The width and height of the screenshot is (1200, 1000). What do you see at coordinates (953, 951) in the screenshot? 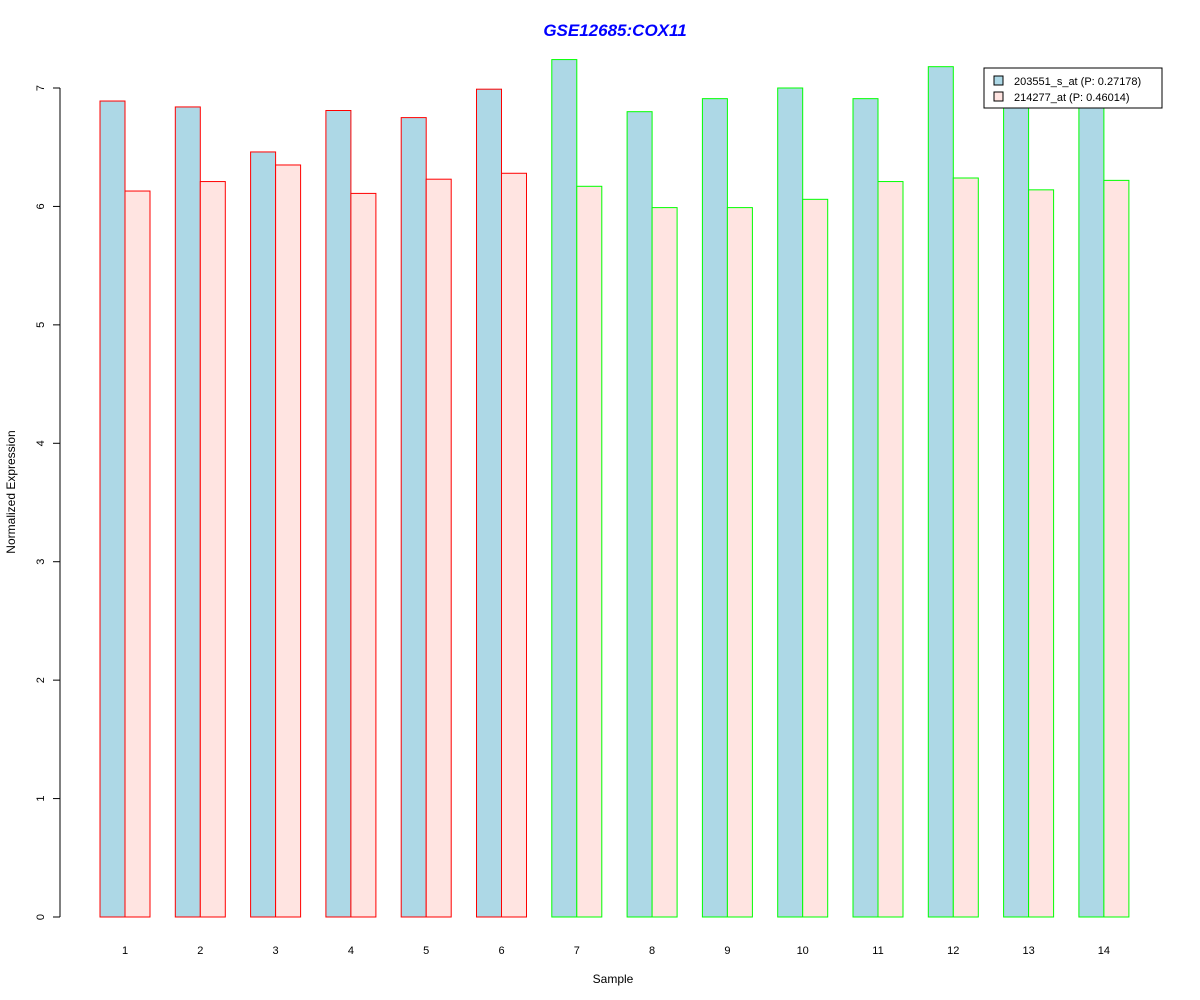
I see `x-tick-label: 12` at bounding box center [953, 951].